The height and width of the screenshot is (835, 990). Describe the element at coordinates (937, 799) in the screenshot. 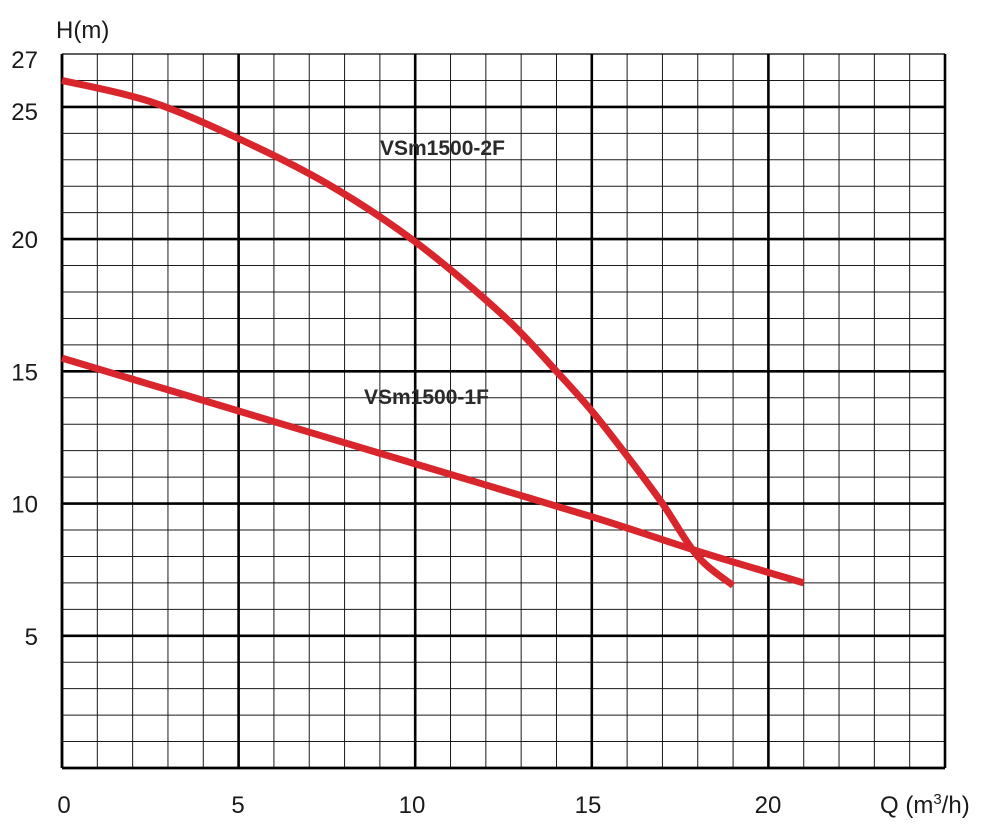

I see `x-axis-label-superscript: 3` at that location.